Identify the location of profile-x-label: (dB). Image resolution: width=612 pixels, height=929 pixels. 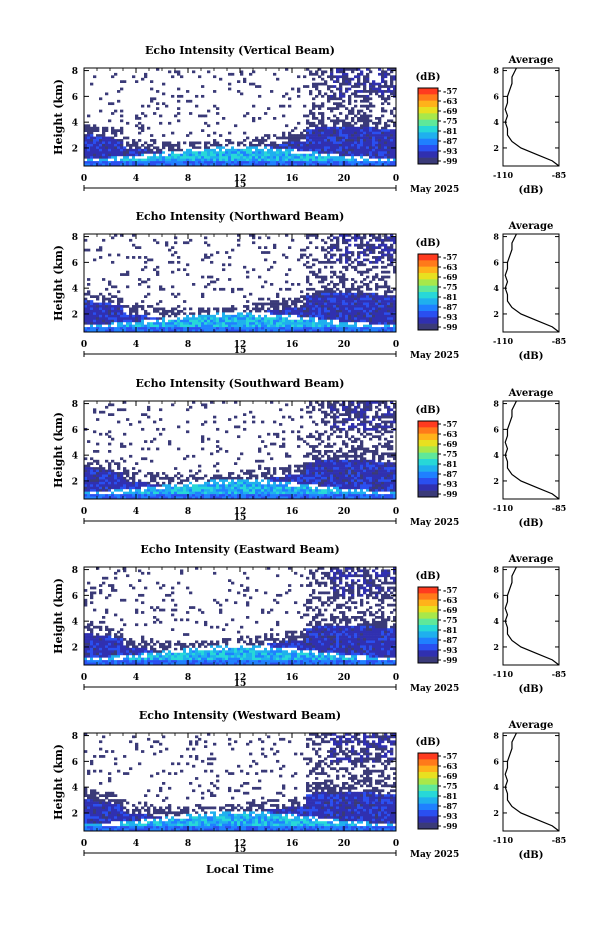
(531, 523).